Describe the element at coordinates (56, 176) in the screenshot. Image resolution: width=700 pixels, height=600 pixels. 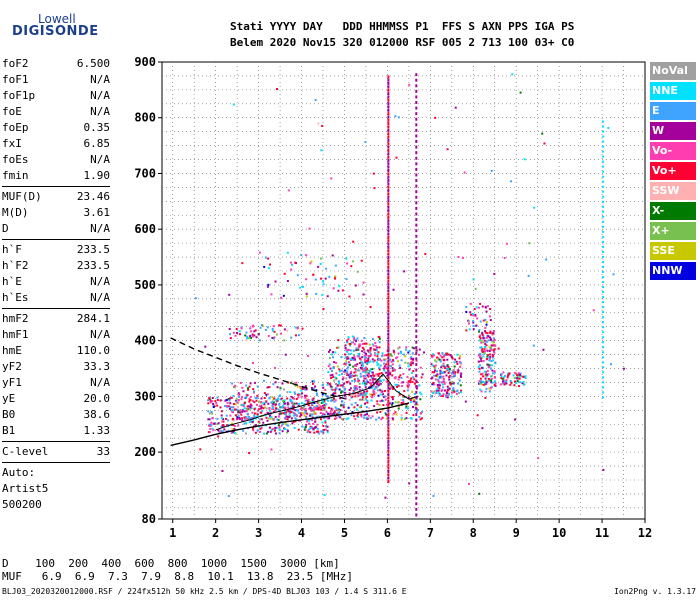
I see `param-row-fmin: fmin 1.90` at that location.